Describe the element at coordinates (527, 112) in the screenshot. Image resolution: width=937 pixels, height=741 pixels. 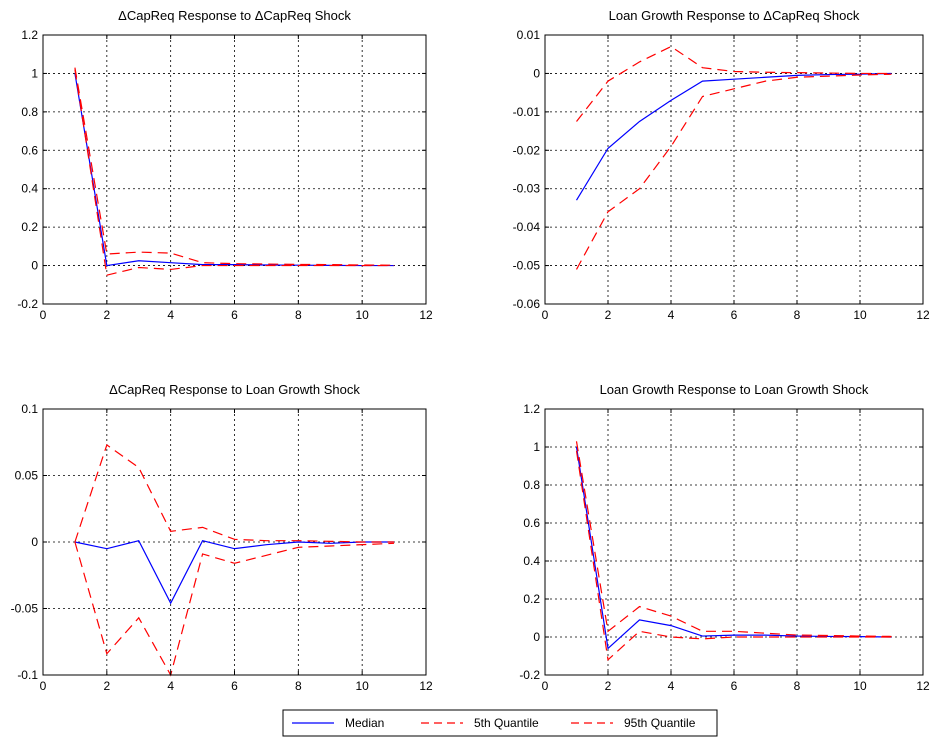
I see `y-tick-label: -0.01` at that location.